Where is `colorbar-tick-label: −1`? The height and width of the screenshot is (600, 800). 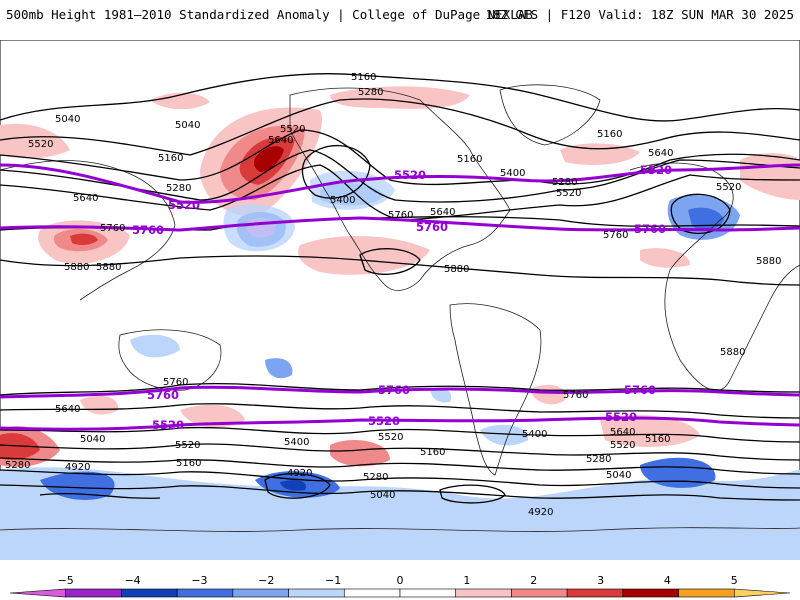
colorbar-tick-label: −1 is located at coordinates (333, 580).